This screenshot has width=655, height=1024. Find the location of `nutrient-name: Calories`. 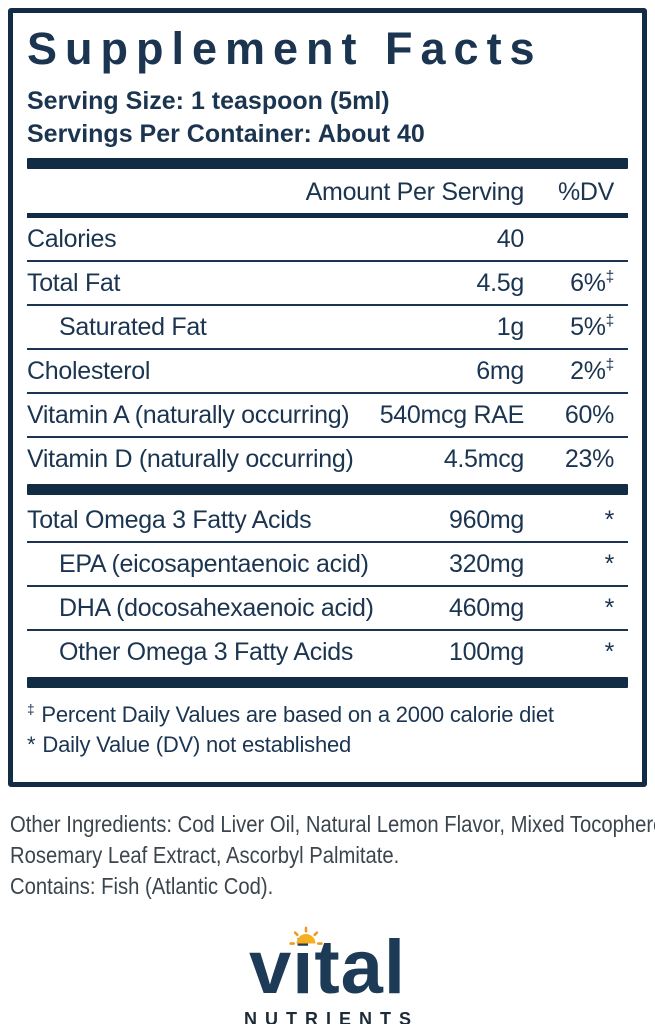

nutrient-name: Calories is located at coordinates (72, 239).